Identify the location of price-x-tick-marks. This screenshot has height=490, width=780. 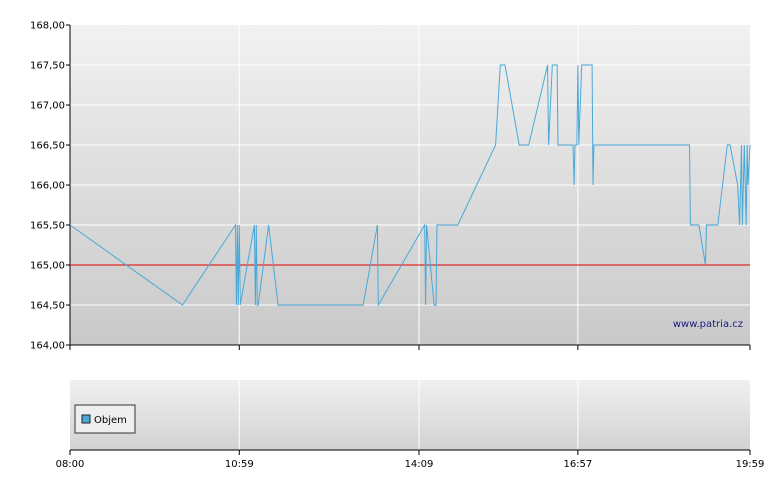
(410, 347).